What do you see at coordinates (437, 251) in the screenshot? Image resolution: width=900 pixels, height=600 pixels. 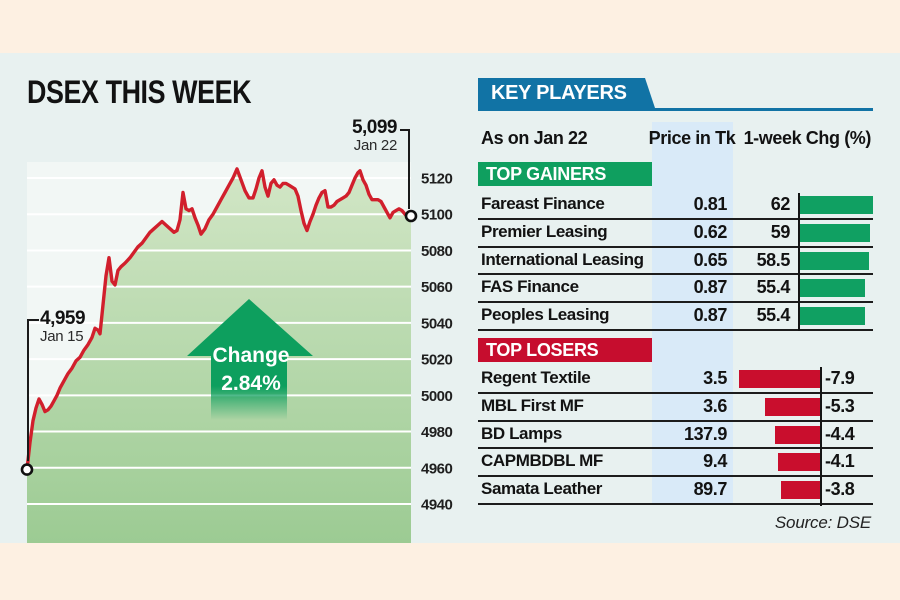 I see `svg-text: 5080` at bounding box center [437, 251].